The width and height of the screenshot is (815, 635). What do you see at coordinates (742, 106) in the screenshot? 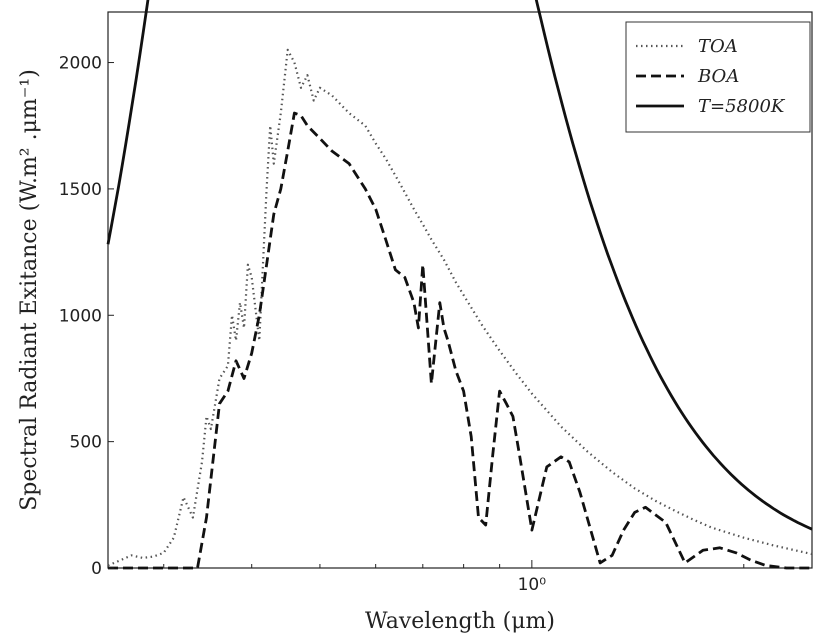
I see `legend-planck-label: T=5800K` at bounding box center [742, 106].